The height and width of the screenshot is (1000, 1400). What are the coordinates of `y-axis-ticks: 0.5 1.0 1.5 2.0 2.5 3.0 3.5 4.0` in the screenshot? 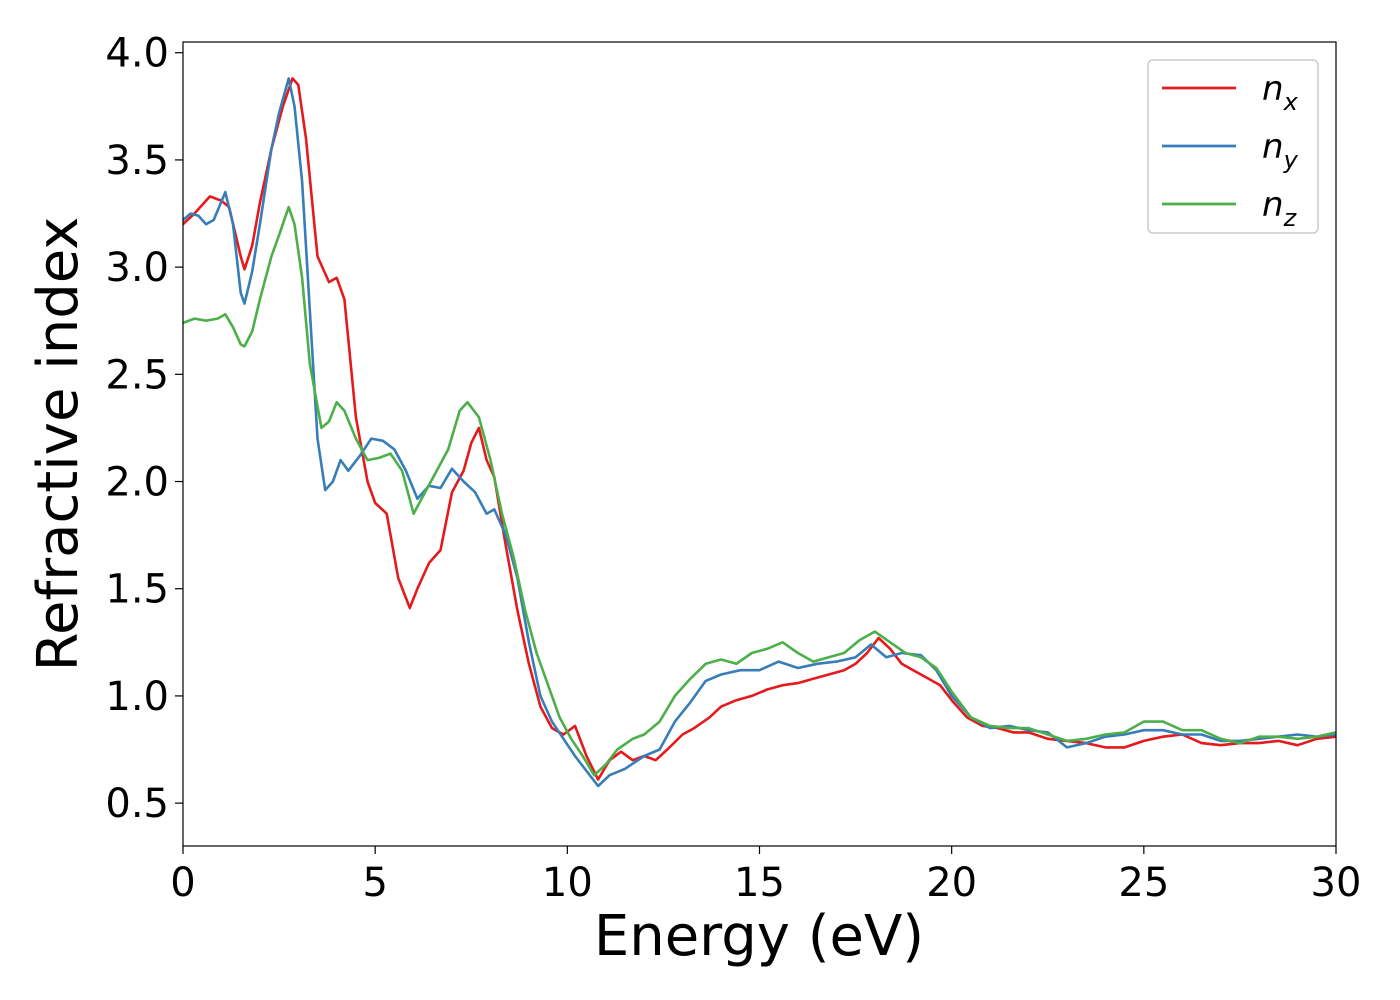 It's located at (144, 429).